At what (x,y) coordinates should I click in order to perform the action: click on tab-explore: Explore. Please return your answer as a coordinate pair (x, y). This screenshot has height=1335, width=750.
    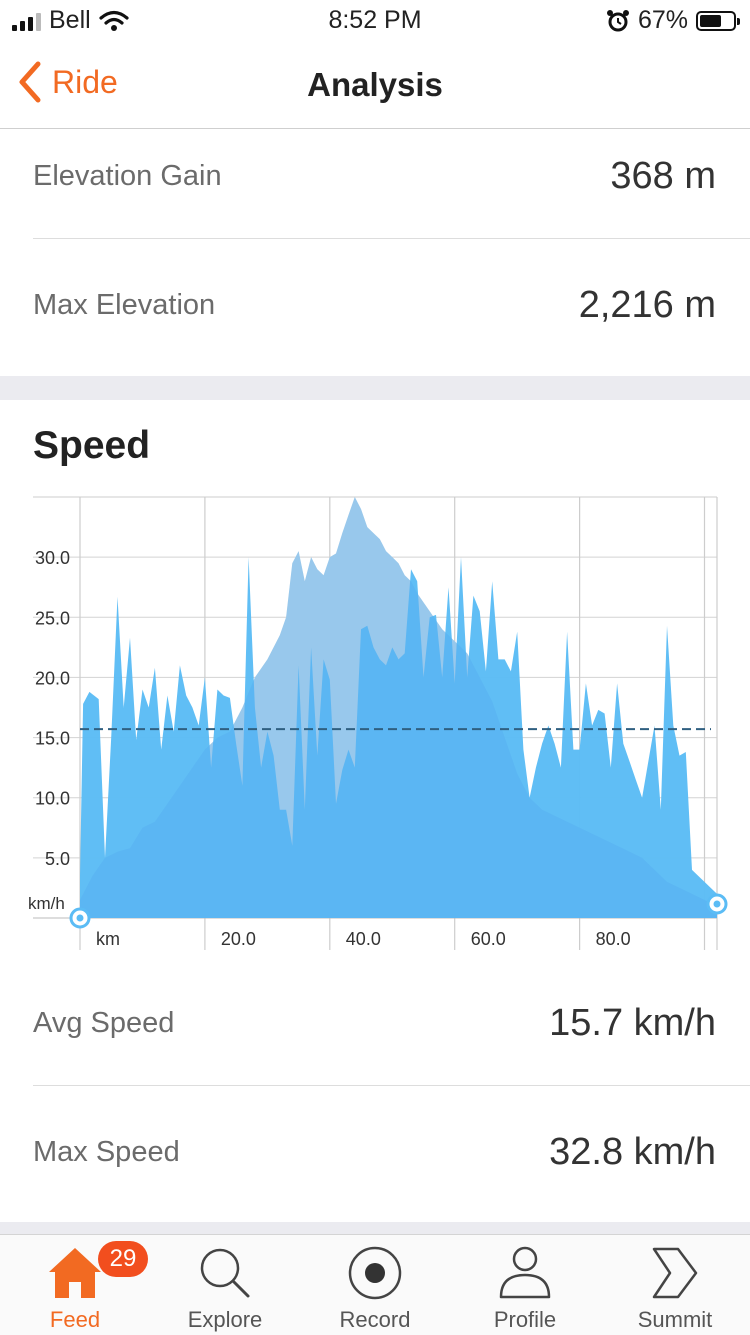
    Looking at the image, I should click on (225, 1285).